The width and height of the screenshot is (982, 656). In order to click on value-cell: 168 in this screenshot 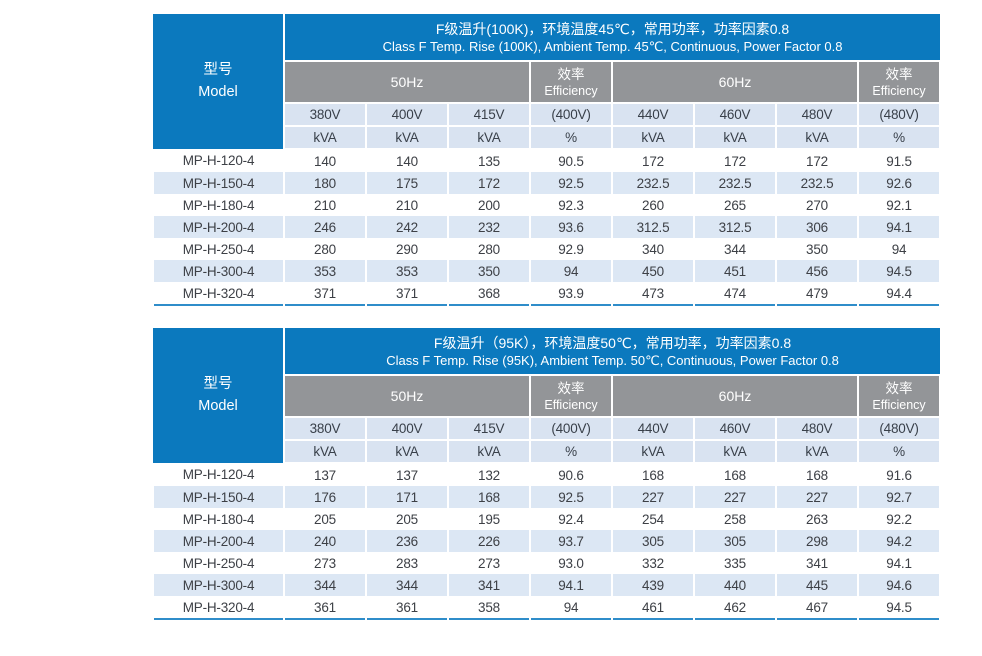, I will do `click(489, 497)`.